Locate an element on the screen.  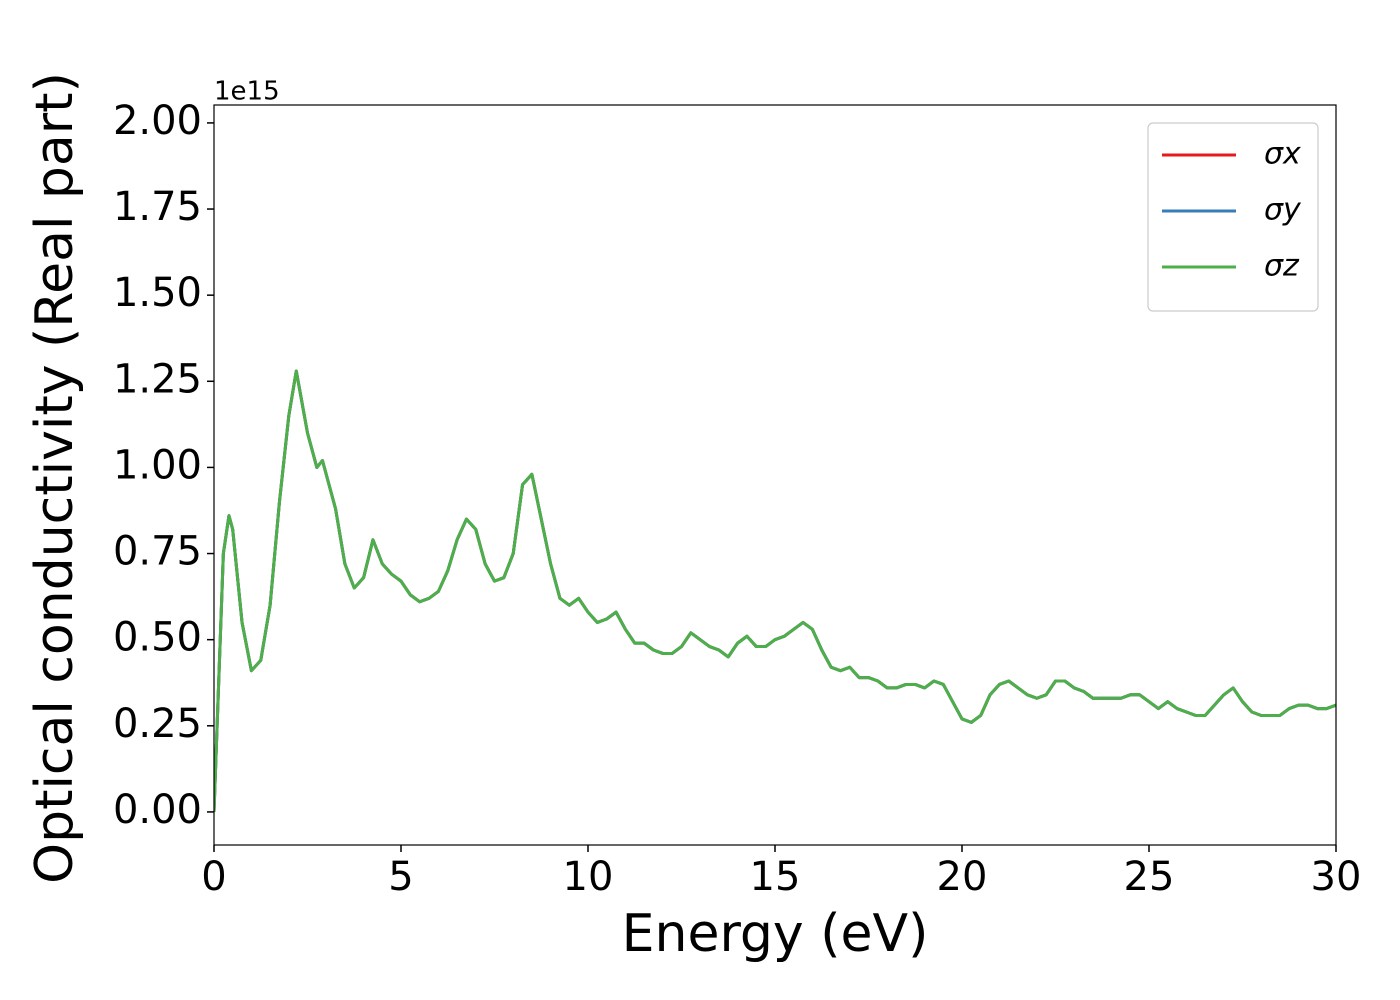
y-tick-label: 0.00 is located at coordinates (157, 810).